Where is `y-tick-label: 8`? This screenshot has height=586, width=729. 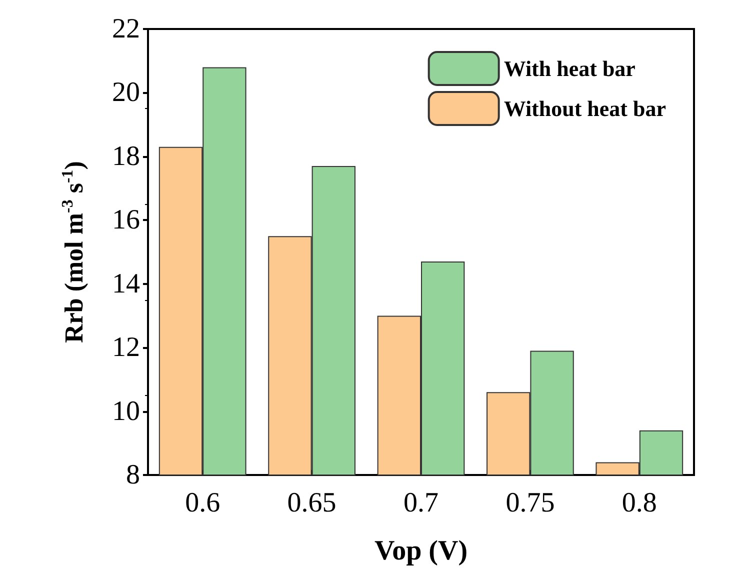 y-tick-label: 8 is located at coordinates (133, 475).